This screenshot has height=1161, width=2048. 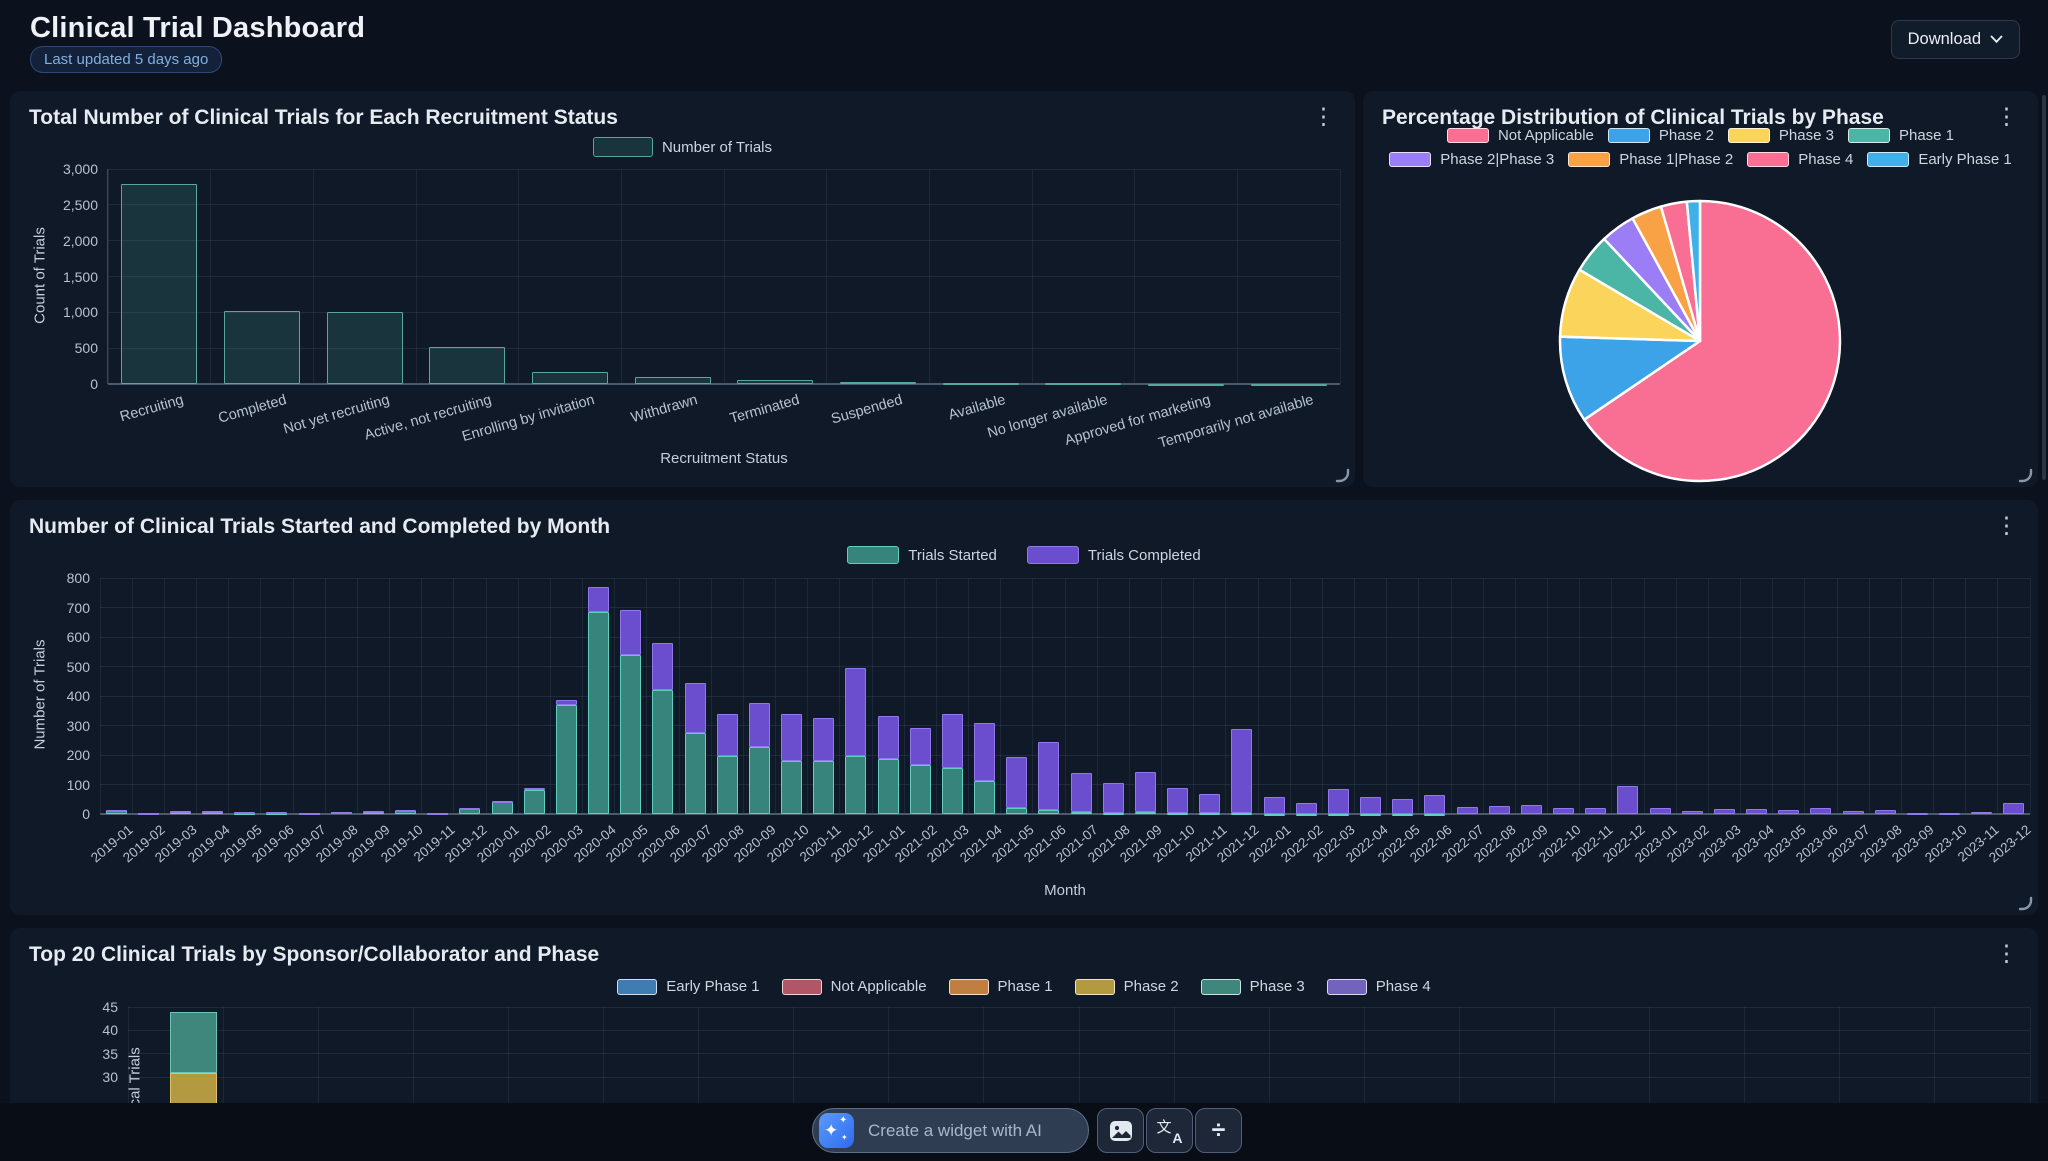 What do you see at coordinates (1145, 812) in the screenshot?
I see `bar-2021-09-trials-started` at bounding box center [1145, 812].